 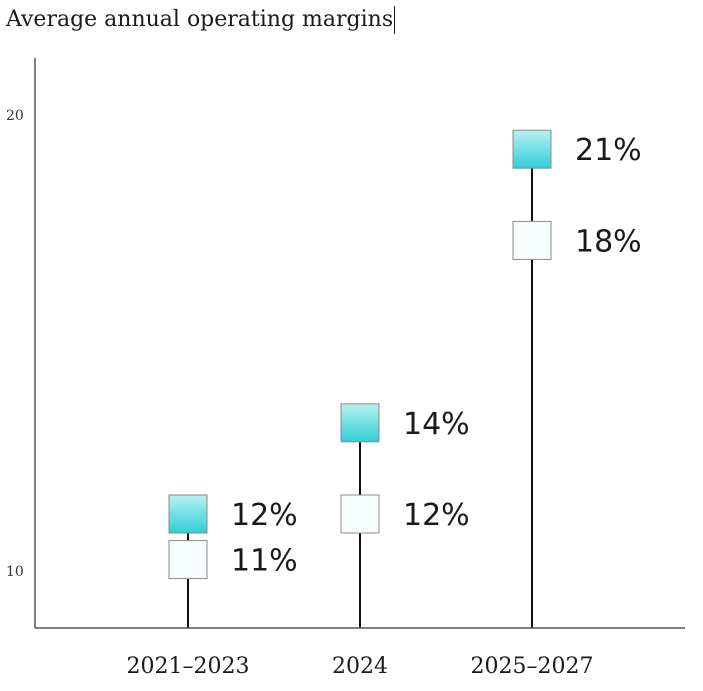 I want to click on chart-title: Average annual operating margins, so click(x=201, y=20).